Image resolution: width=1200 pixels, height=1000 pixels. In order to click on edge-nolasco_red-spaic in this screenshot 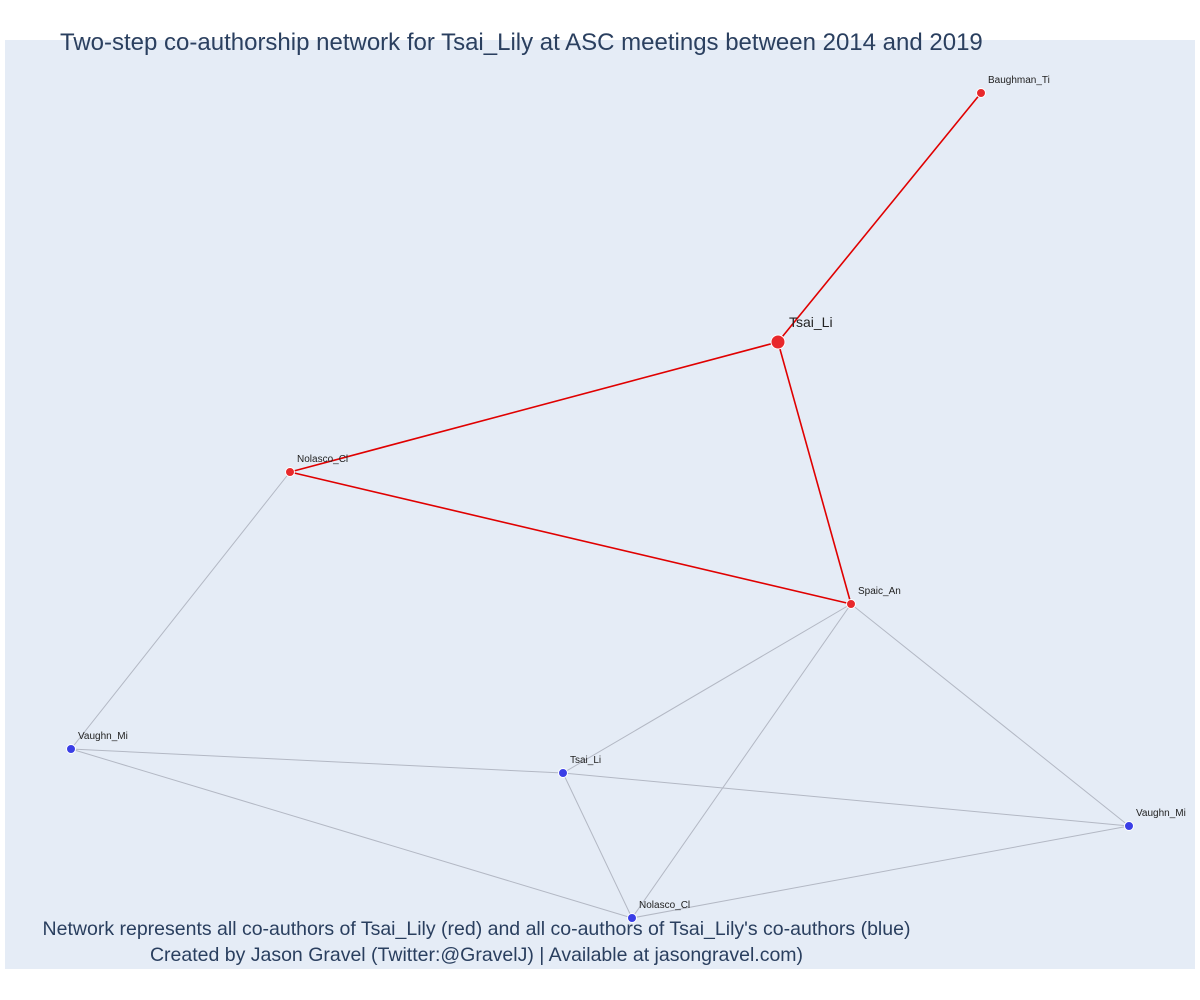, I will do `click(570, 538)`.